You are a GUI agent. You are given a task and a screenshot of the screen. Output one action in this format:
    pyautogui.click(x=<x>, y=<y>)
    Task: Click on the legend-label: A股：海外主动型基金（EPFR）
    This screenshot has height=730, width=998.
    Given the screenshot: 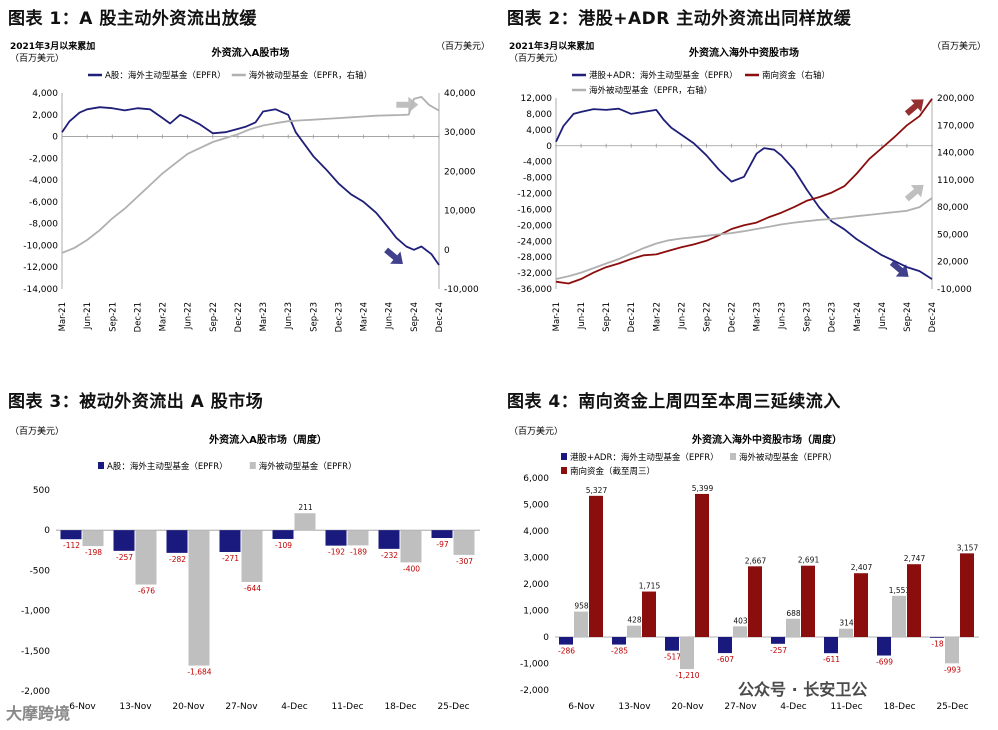 What is the action you would take?
    pyautogui.click(x=167, y=466)
    